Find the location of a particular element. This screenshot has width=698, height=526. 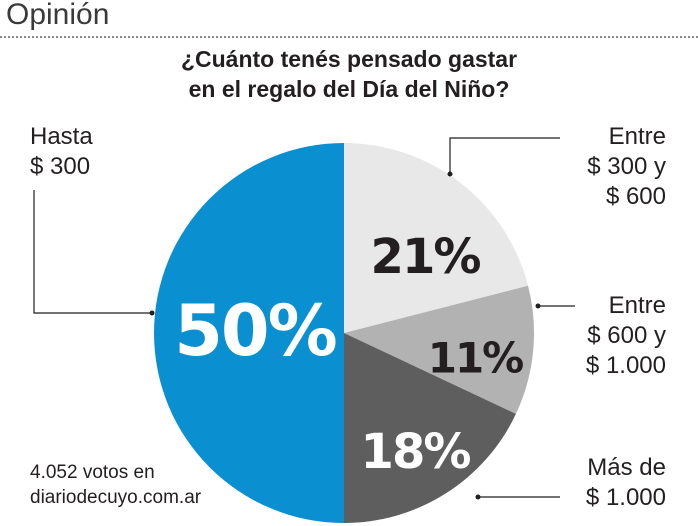

pct-label-300-600: 21% is located at coordinates (426, 257).